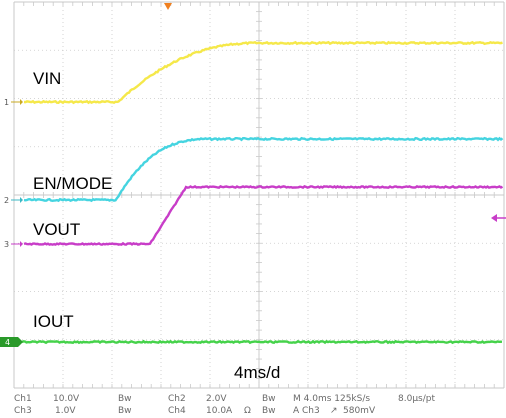 Image resolution: width=506 pixels, height=418 pixels. I want to click on iout-label: IOUT, so click(53, 321).